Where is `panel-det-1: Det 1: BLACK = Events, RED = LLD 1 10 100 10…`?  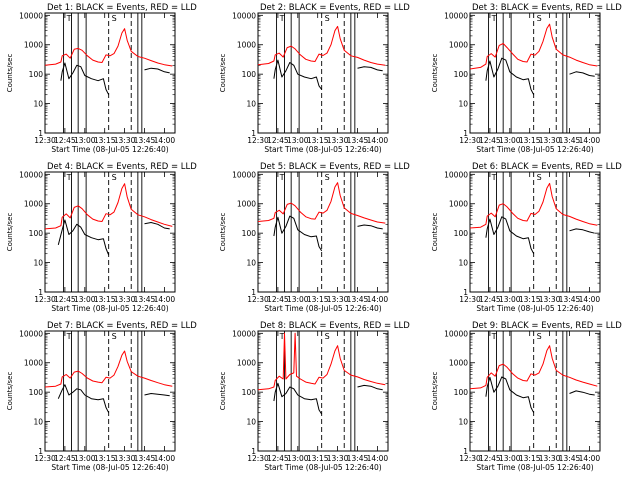
panel-det-1: Det 1: BLACK = Events, RED = LLD 1 10 100 10… is located at coordinates (101, 78).